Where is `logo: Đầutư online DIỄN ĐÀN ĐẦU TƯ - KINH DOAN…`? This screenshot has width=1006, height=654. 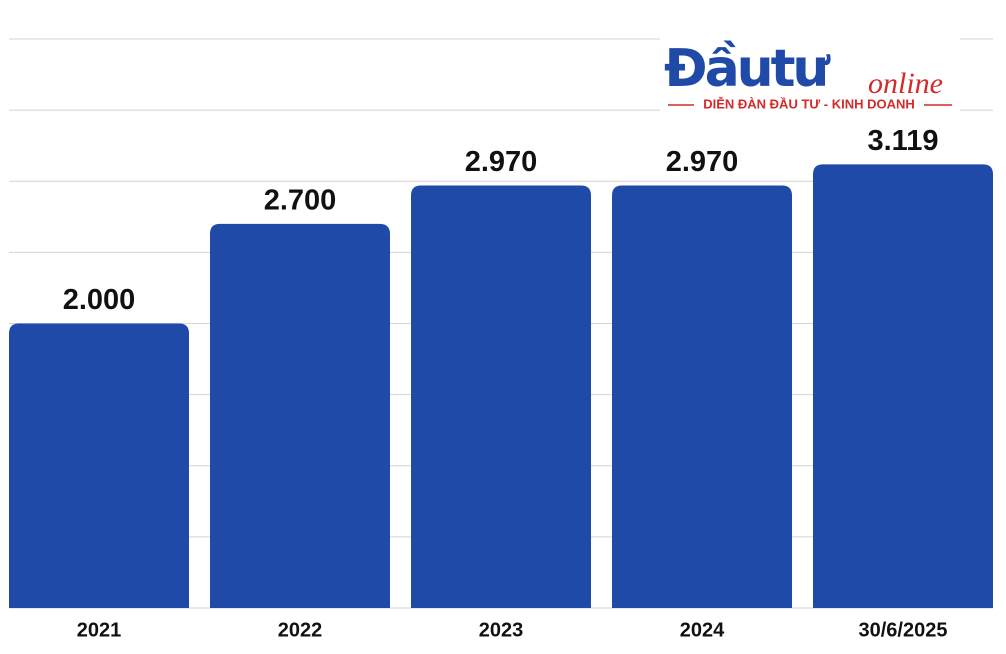 logo: Đầutư online DIỄN ĐÀN ĐẦU TƯ - KINH DOAN… is located at coordinates (810, 77).